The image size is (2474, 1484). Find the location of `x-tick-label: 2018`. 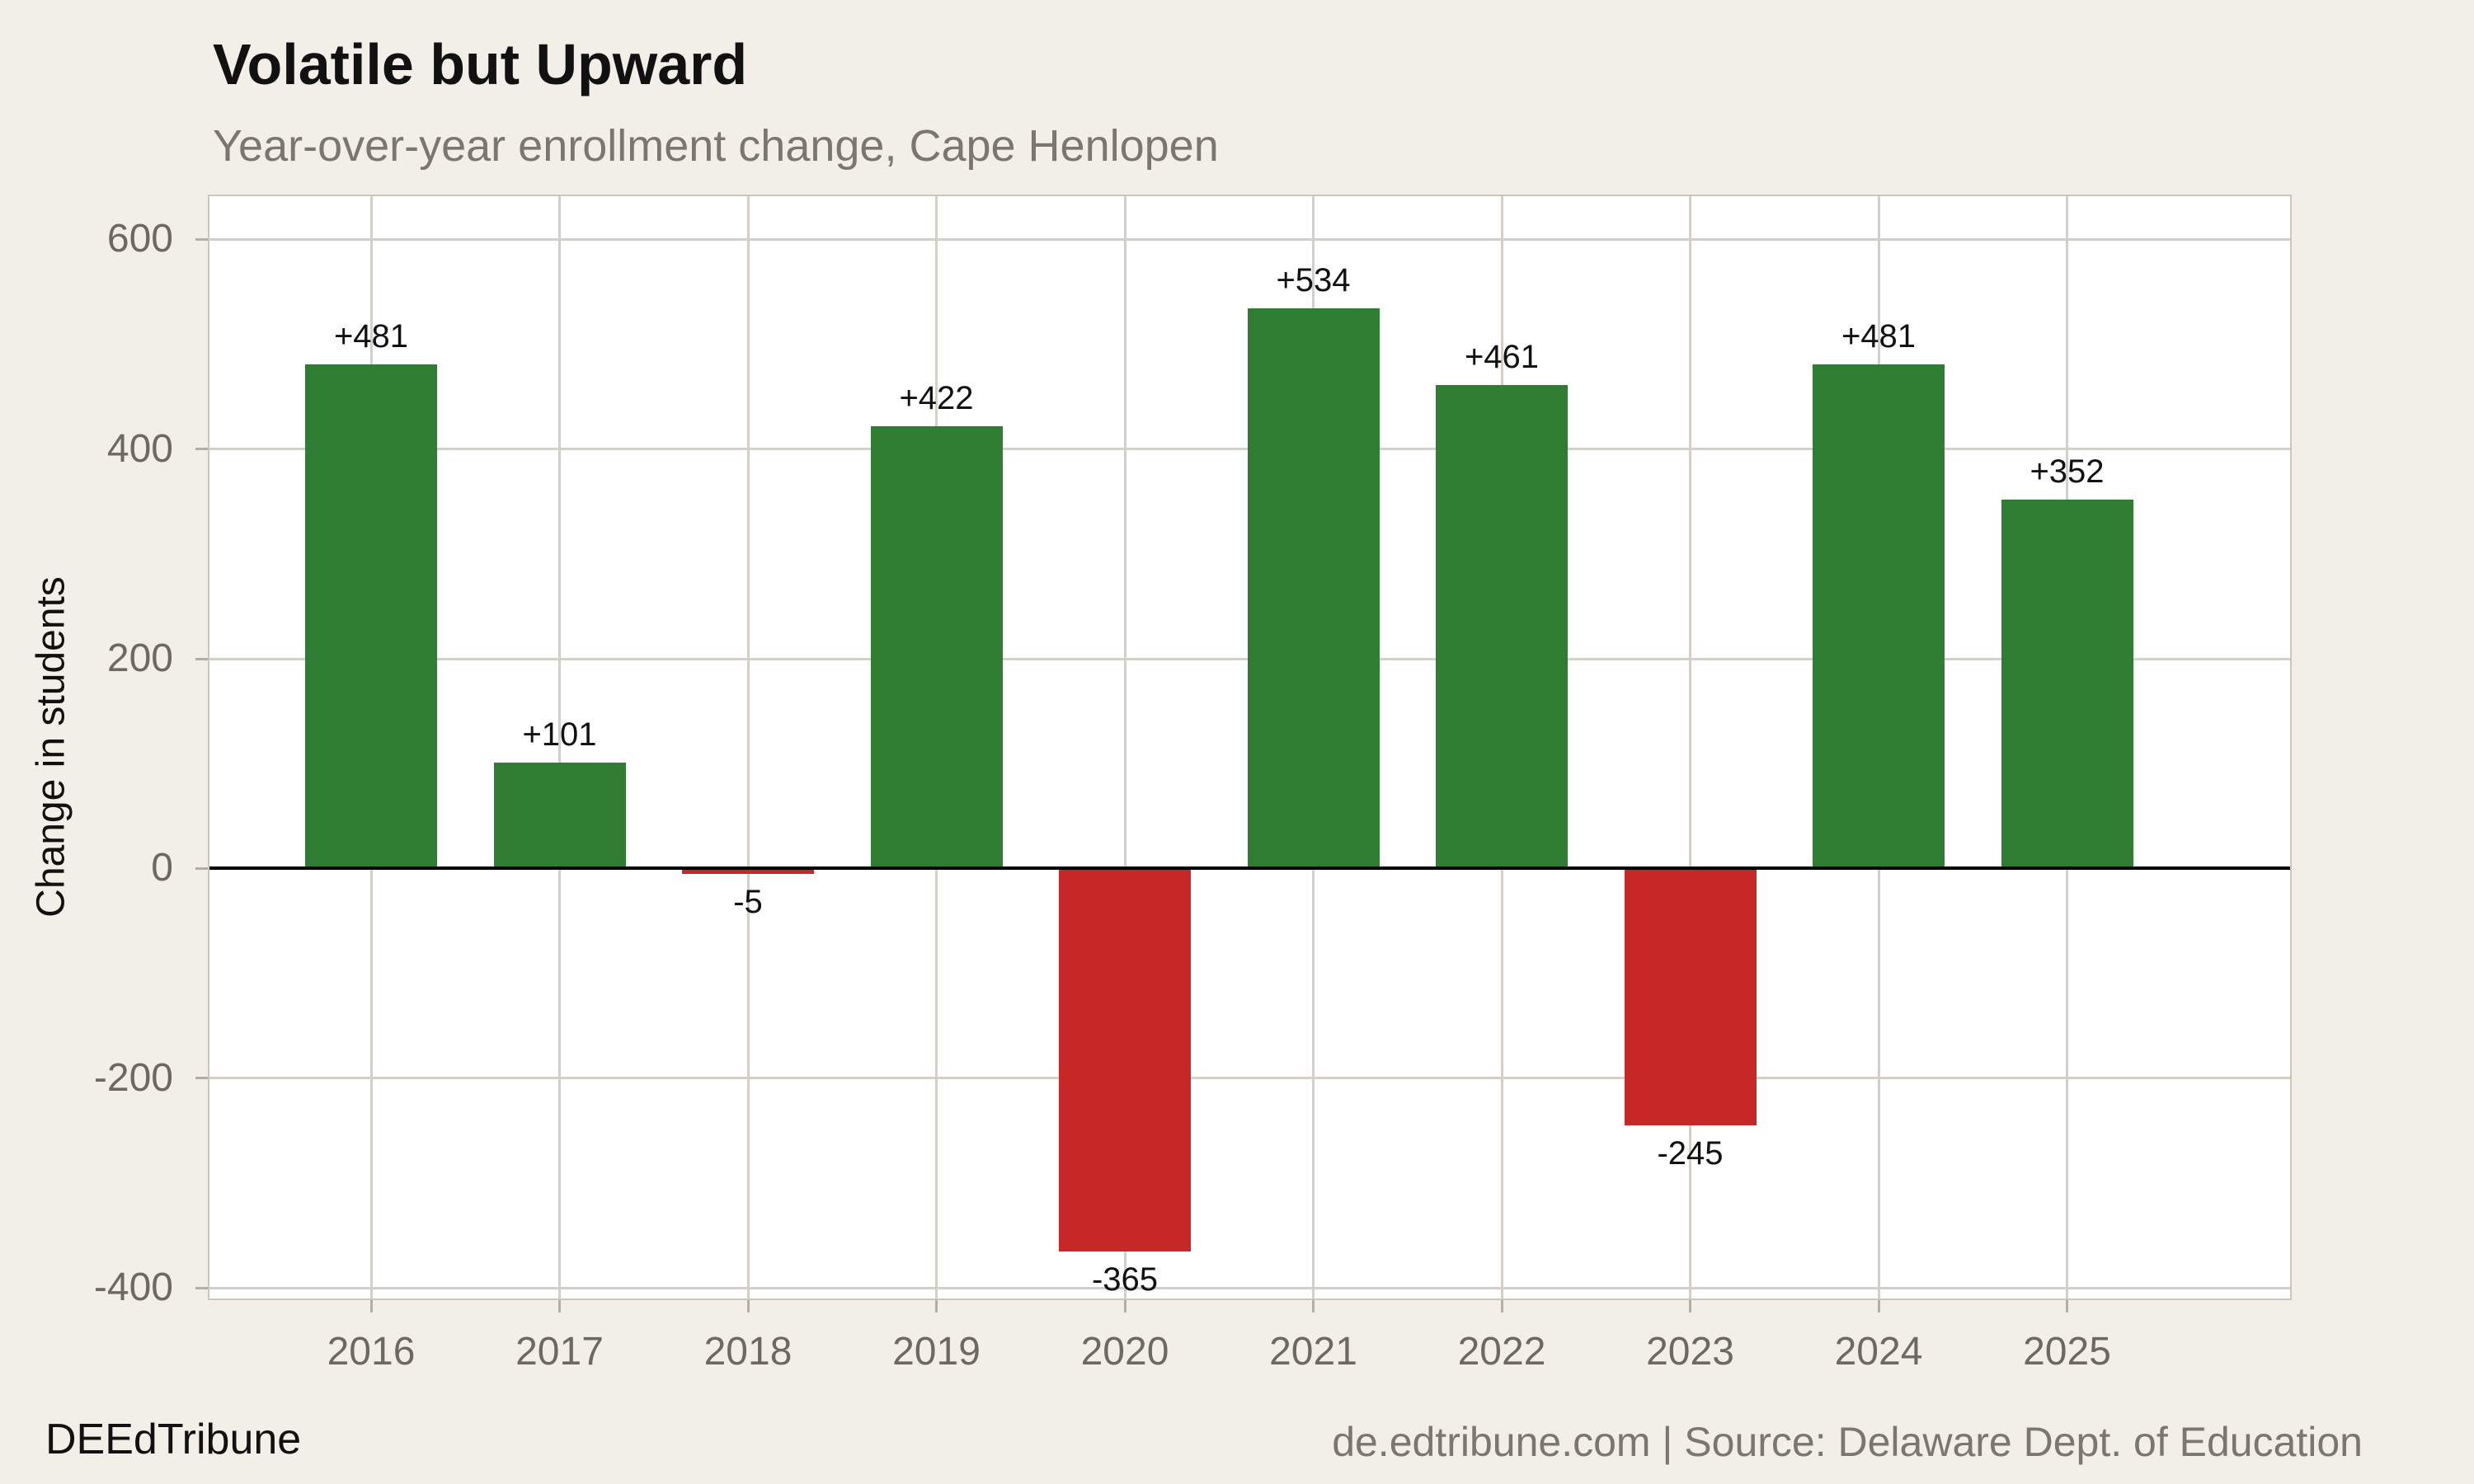

x-tick-label: 2018 is located at coordinates (748, 1352).